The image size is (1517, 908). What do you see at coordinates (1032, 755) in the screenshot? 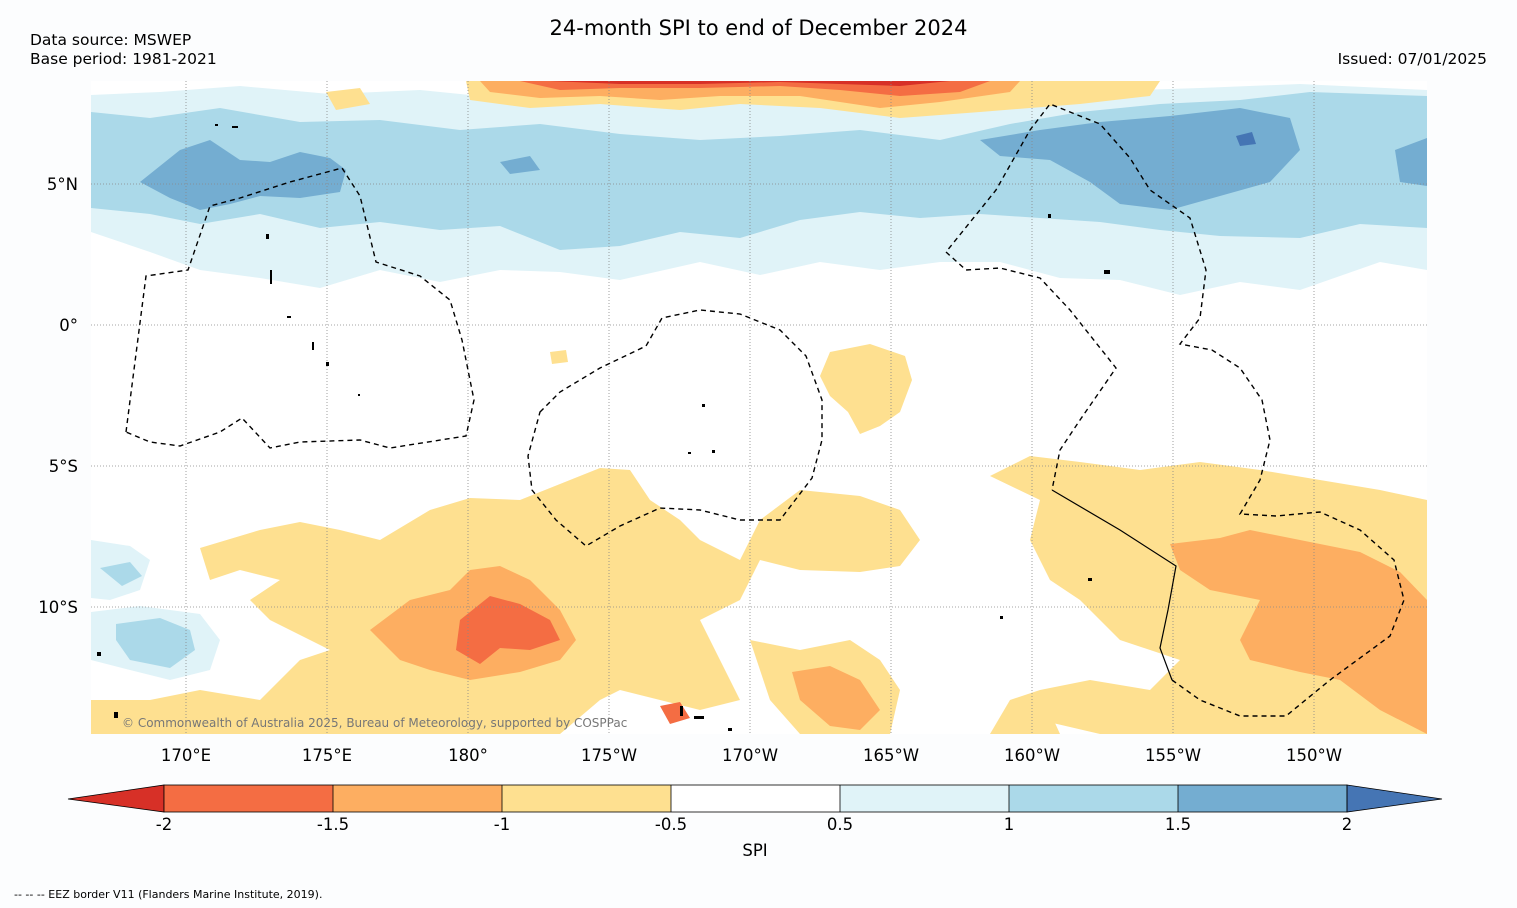
I see `lon-label-160w: 160°W` at bounding box center [1032, 755].